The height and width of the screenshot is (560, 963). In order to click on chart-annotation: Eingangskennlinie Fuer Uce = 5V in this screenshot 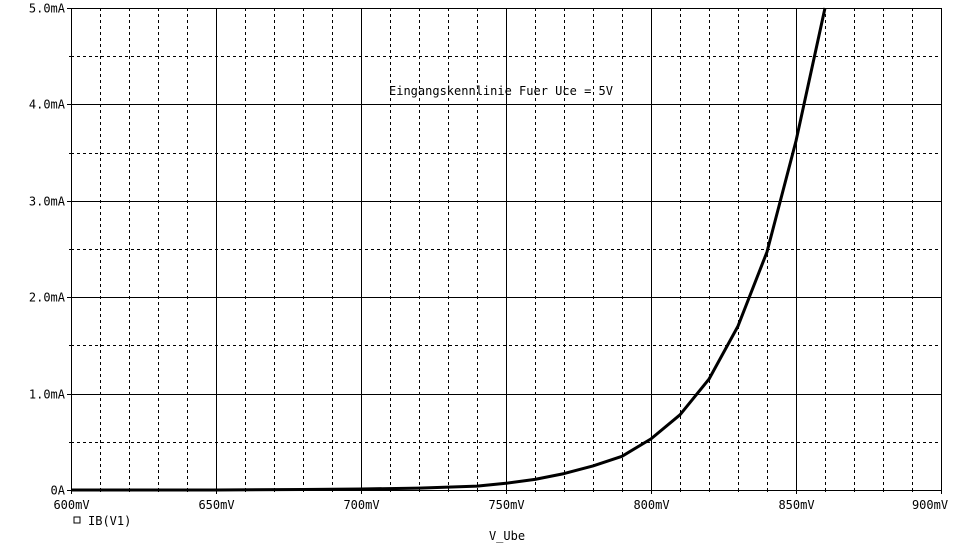, I will do `click(501, 91)`.